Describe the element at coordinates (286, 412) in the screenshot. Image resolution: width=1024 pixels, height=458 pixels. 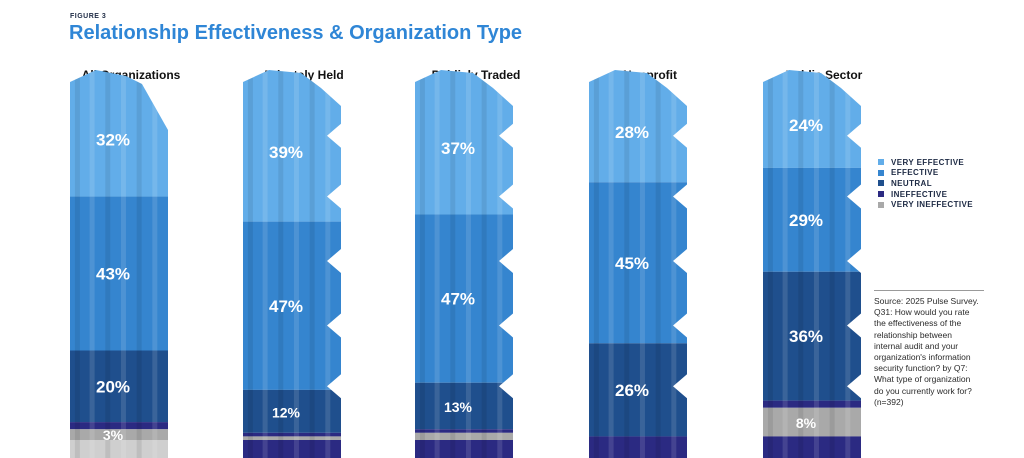
I see `data-label: 12%` at that location.